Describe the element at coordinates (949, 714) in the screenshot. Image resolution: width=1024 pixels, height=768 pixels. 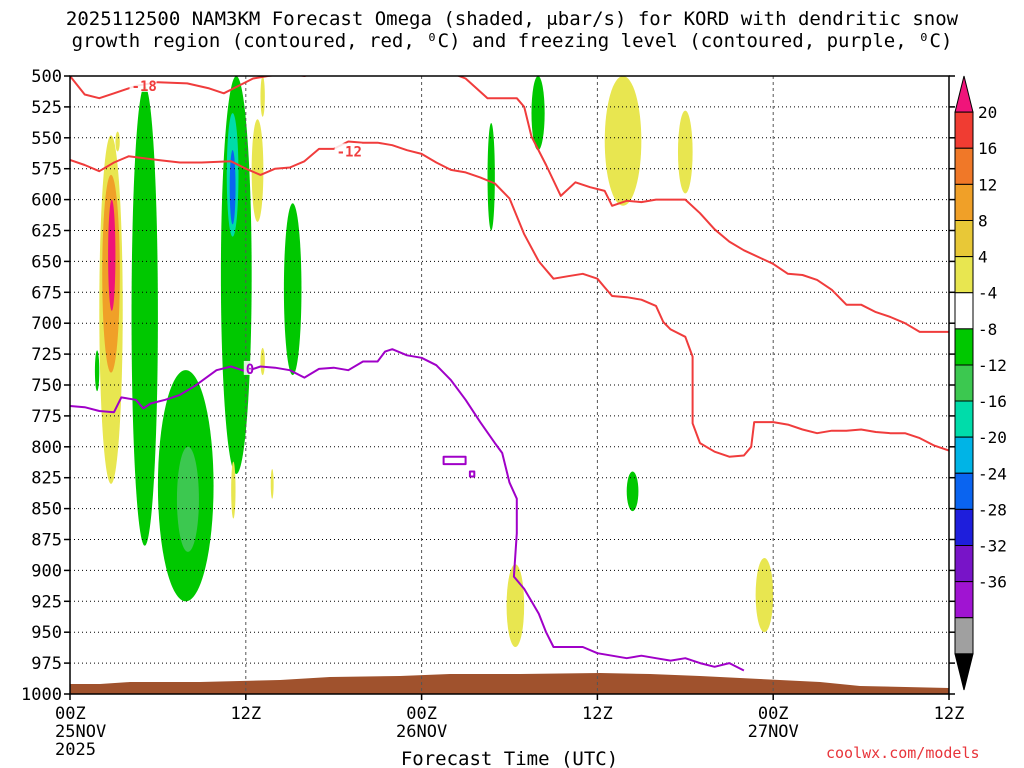
I see `x-tick-label-60-0: 12Z` at that location.